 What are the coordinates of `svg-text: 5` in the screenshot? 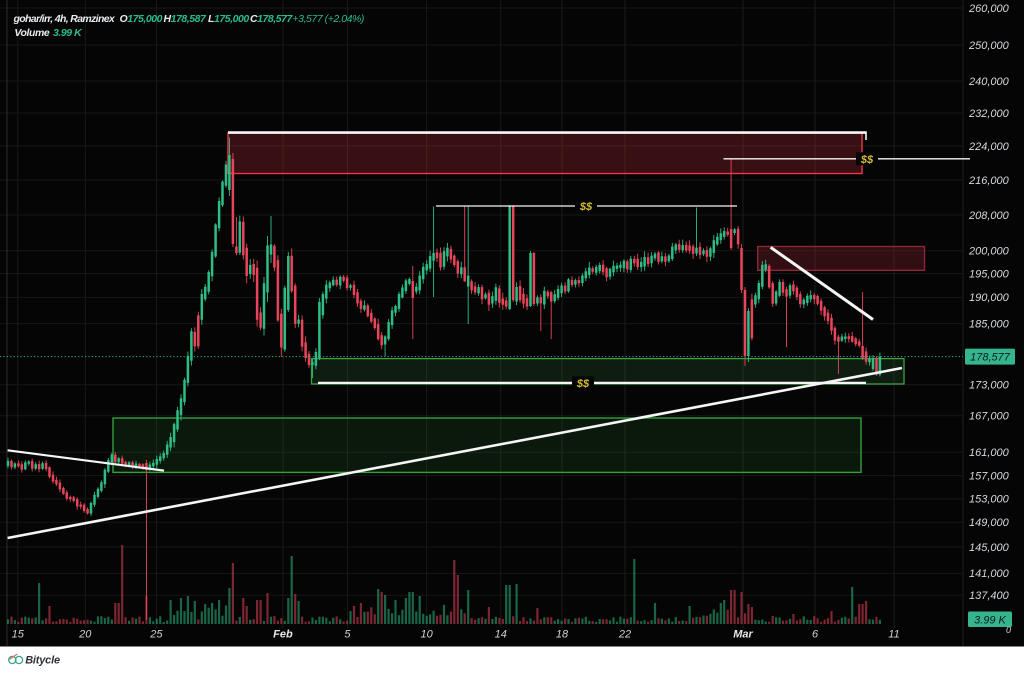 It's located at (347, 635).